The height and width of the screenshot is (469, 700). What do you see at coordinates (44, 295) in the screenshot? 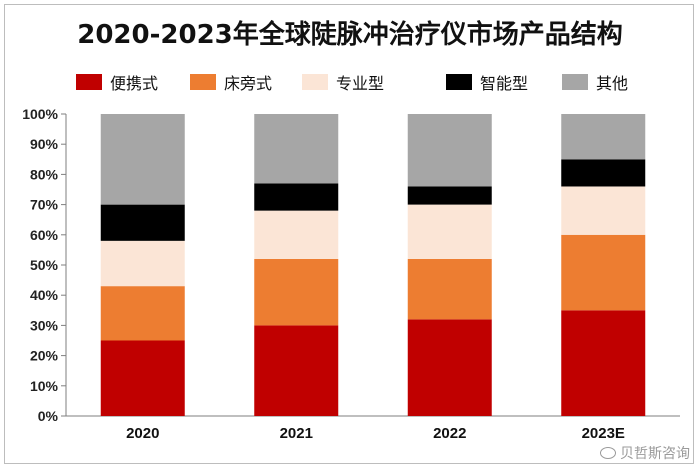
I see `y-tick-label: 40%` at bounding box center [44, 295].